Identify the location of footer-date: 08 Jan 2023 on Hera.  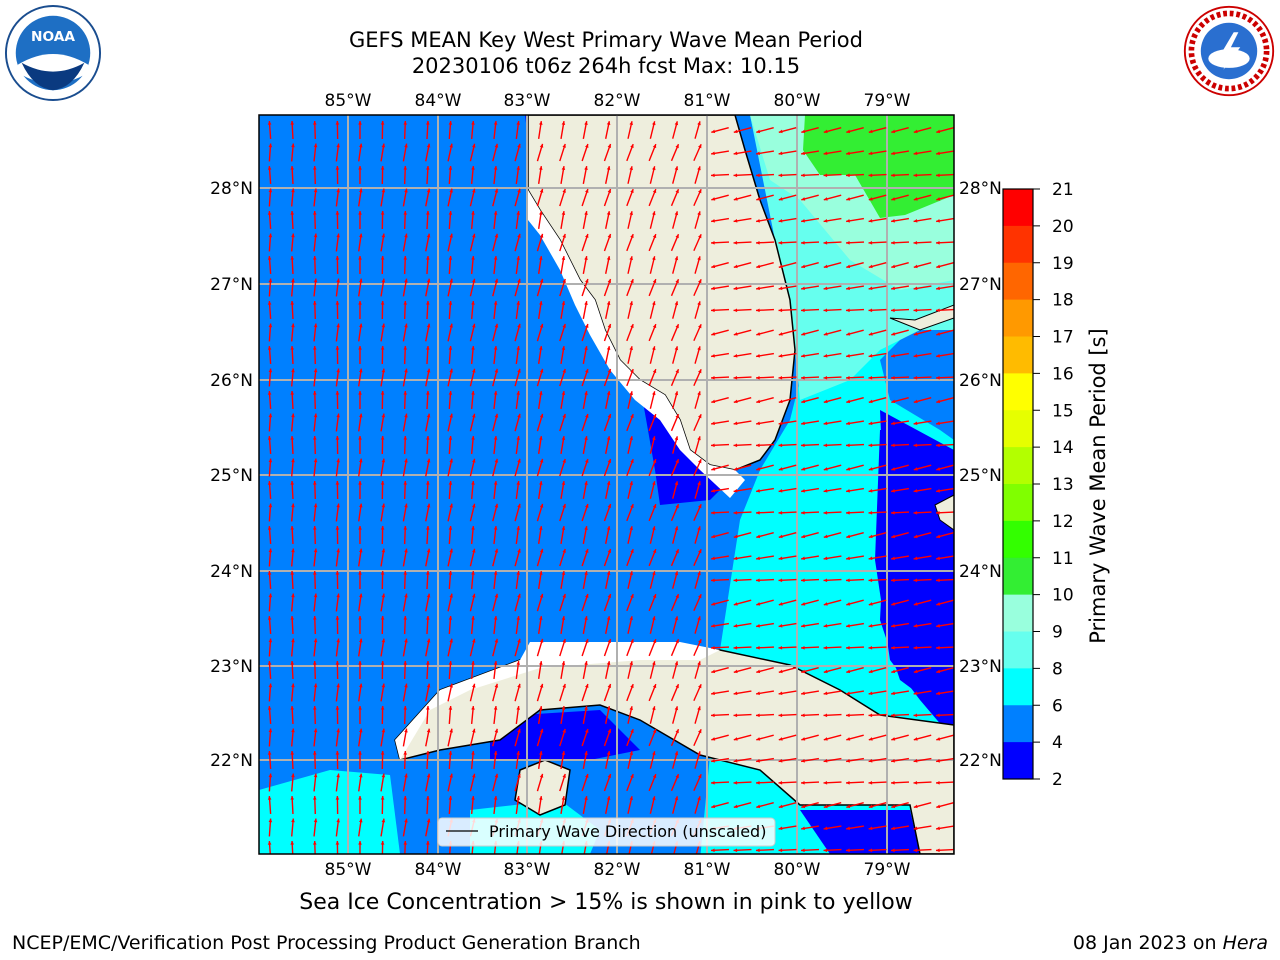
(1170, 943).